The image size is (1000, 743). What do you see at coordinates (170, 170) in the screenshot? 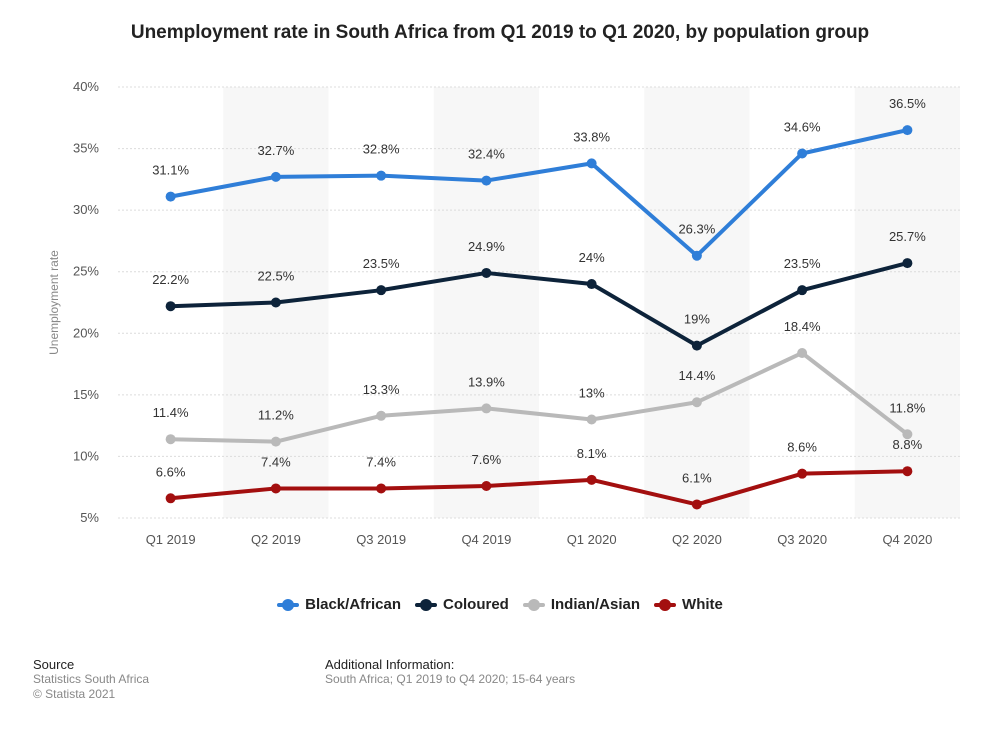
I see `data-label: 31.1%` at bounding box center [170, 170].